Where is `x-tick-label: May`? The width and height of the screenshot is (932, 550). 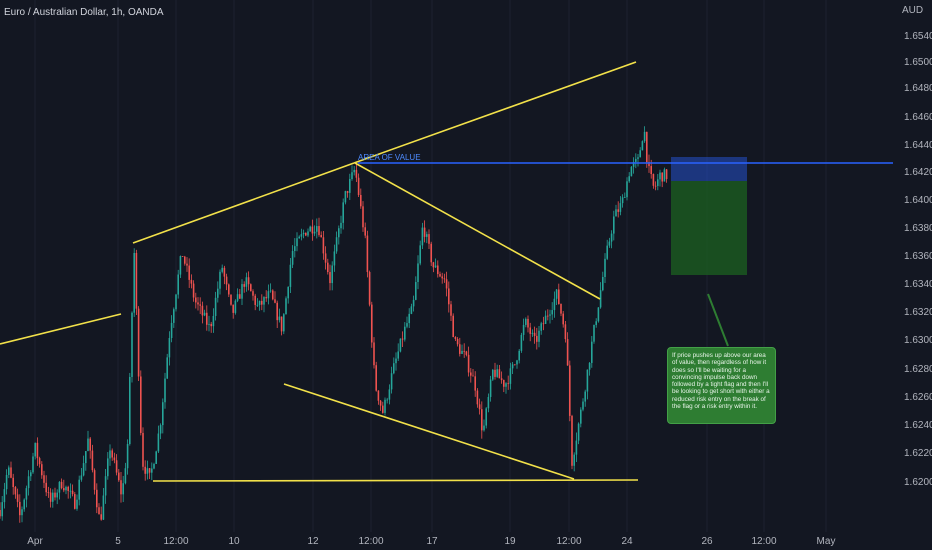 x-tick-label: May is located at coordinates (826, 541).